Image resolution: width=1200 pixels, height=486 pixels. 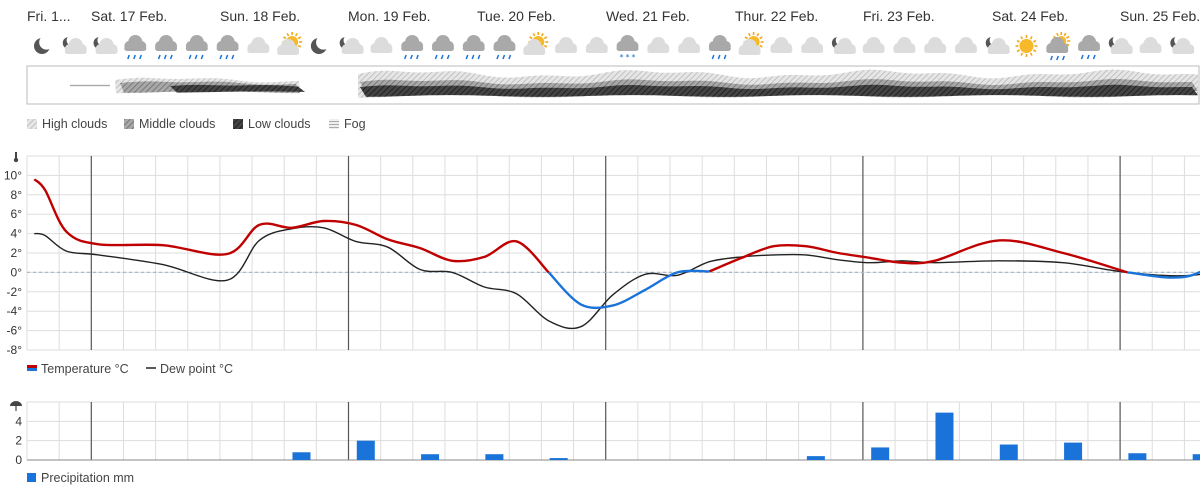 What do you see at coordinates (15, 292) in the screenshot?
I see `y-tick-label: -2°` at bounding box center [15, 292].